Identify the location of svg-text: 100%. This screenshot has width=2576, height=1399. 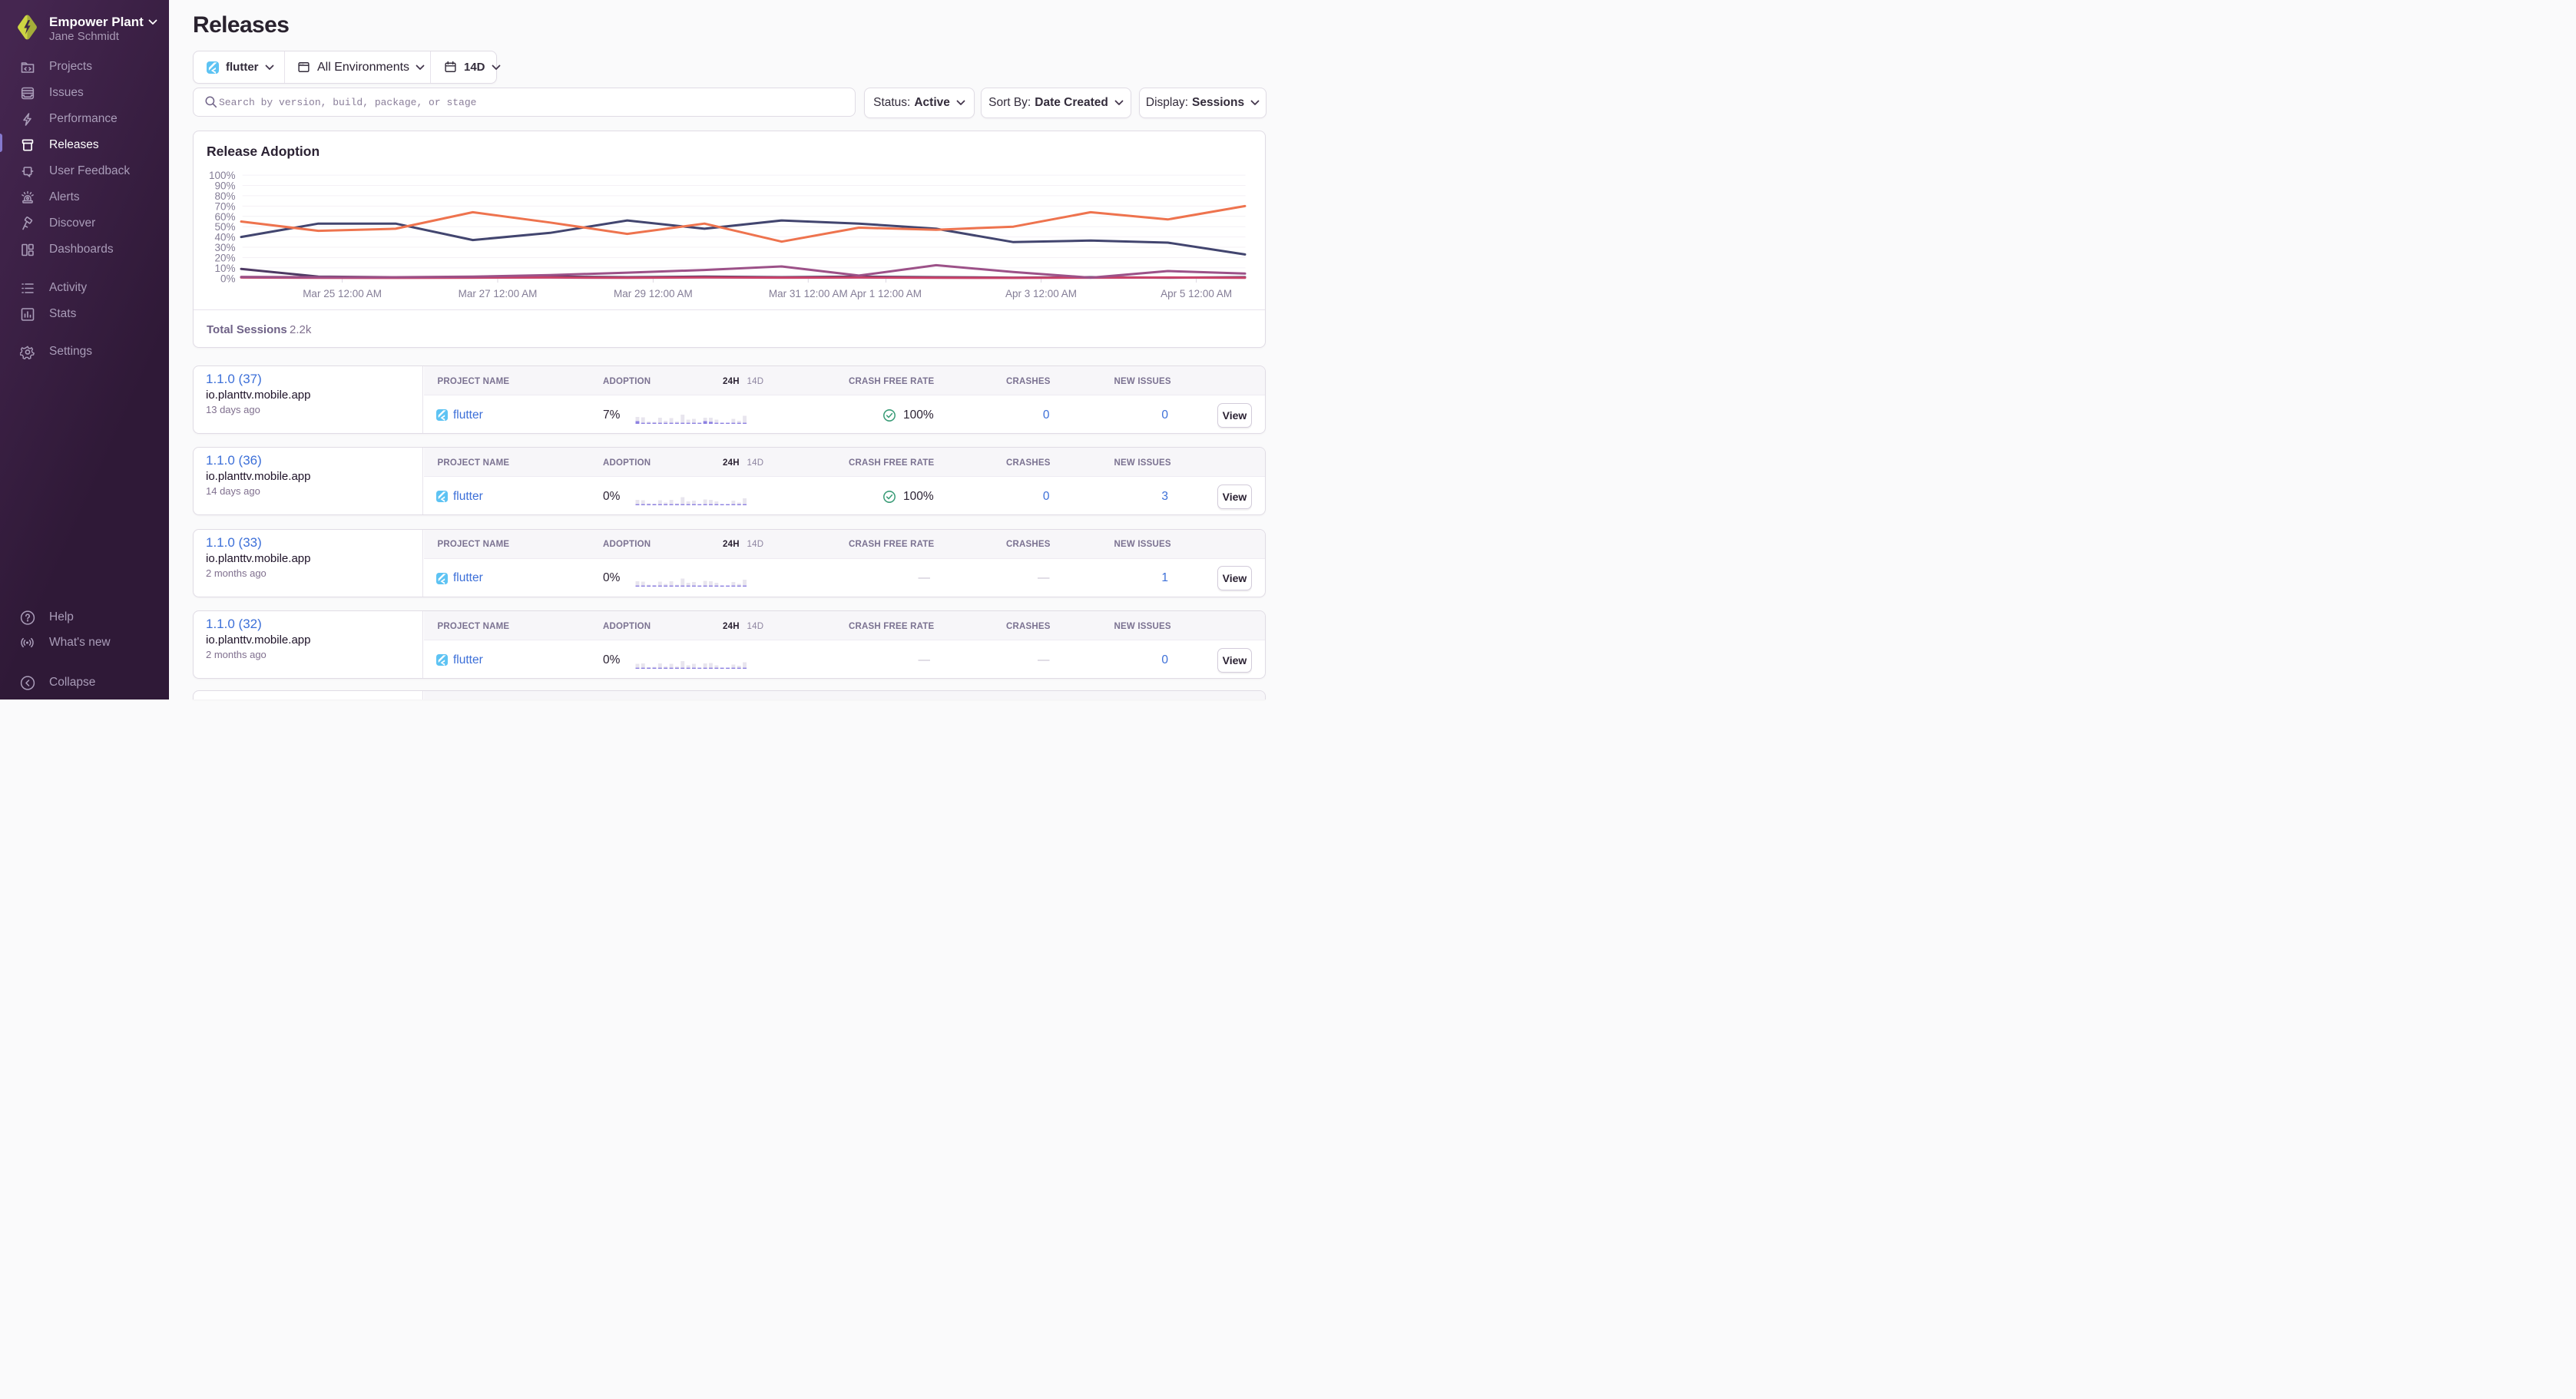
(222, 175).